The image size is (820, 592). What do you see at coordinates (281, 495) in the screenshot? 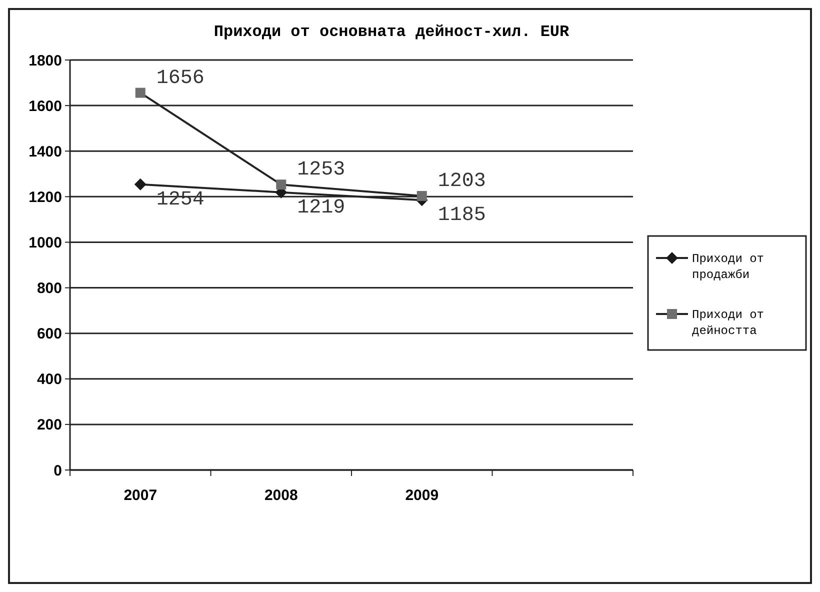
I see `x-tick-label: 2008` at bounding box center [281, 495].